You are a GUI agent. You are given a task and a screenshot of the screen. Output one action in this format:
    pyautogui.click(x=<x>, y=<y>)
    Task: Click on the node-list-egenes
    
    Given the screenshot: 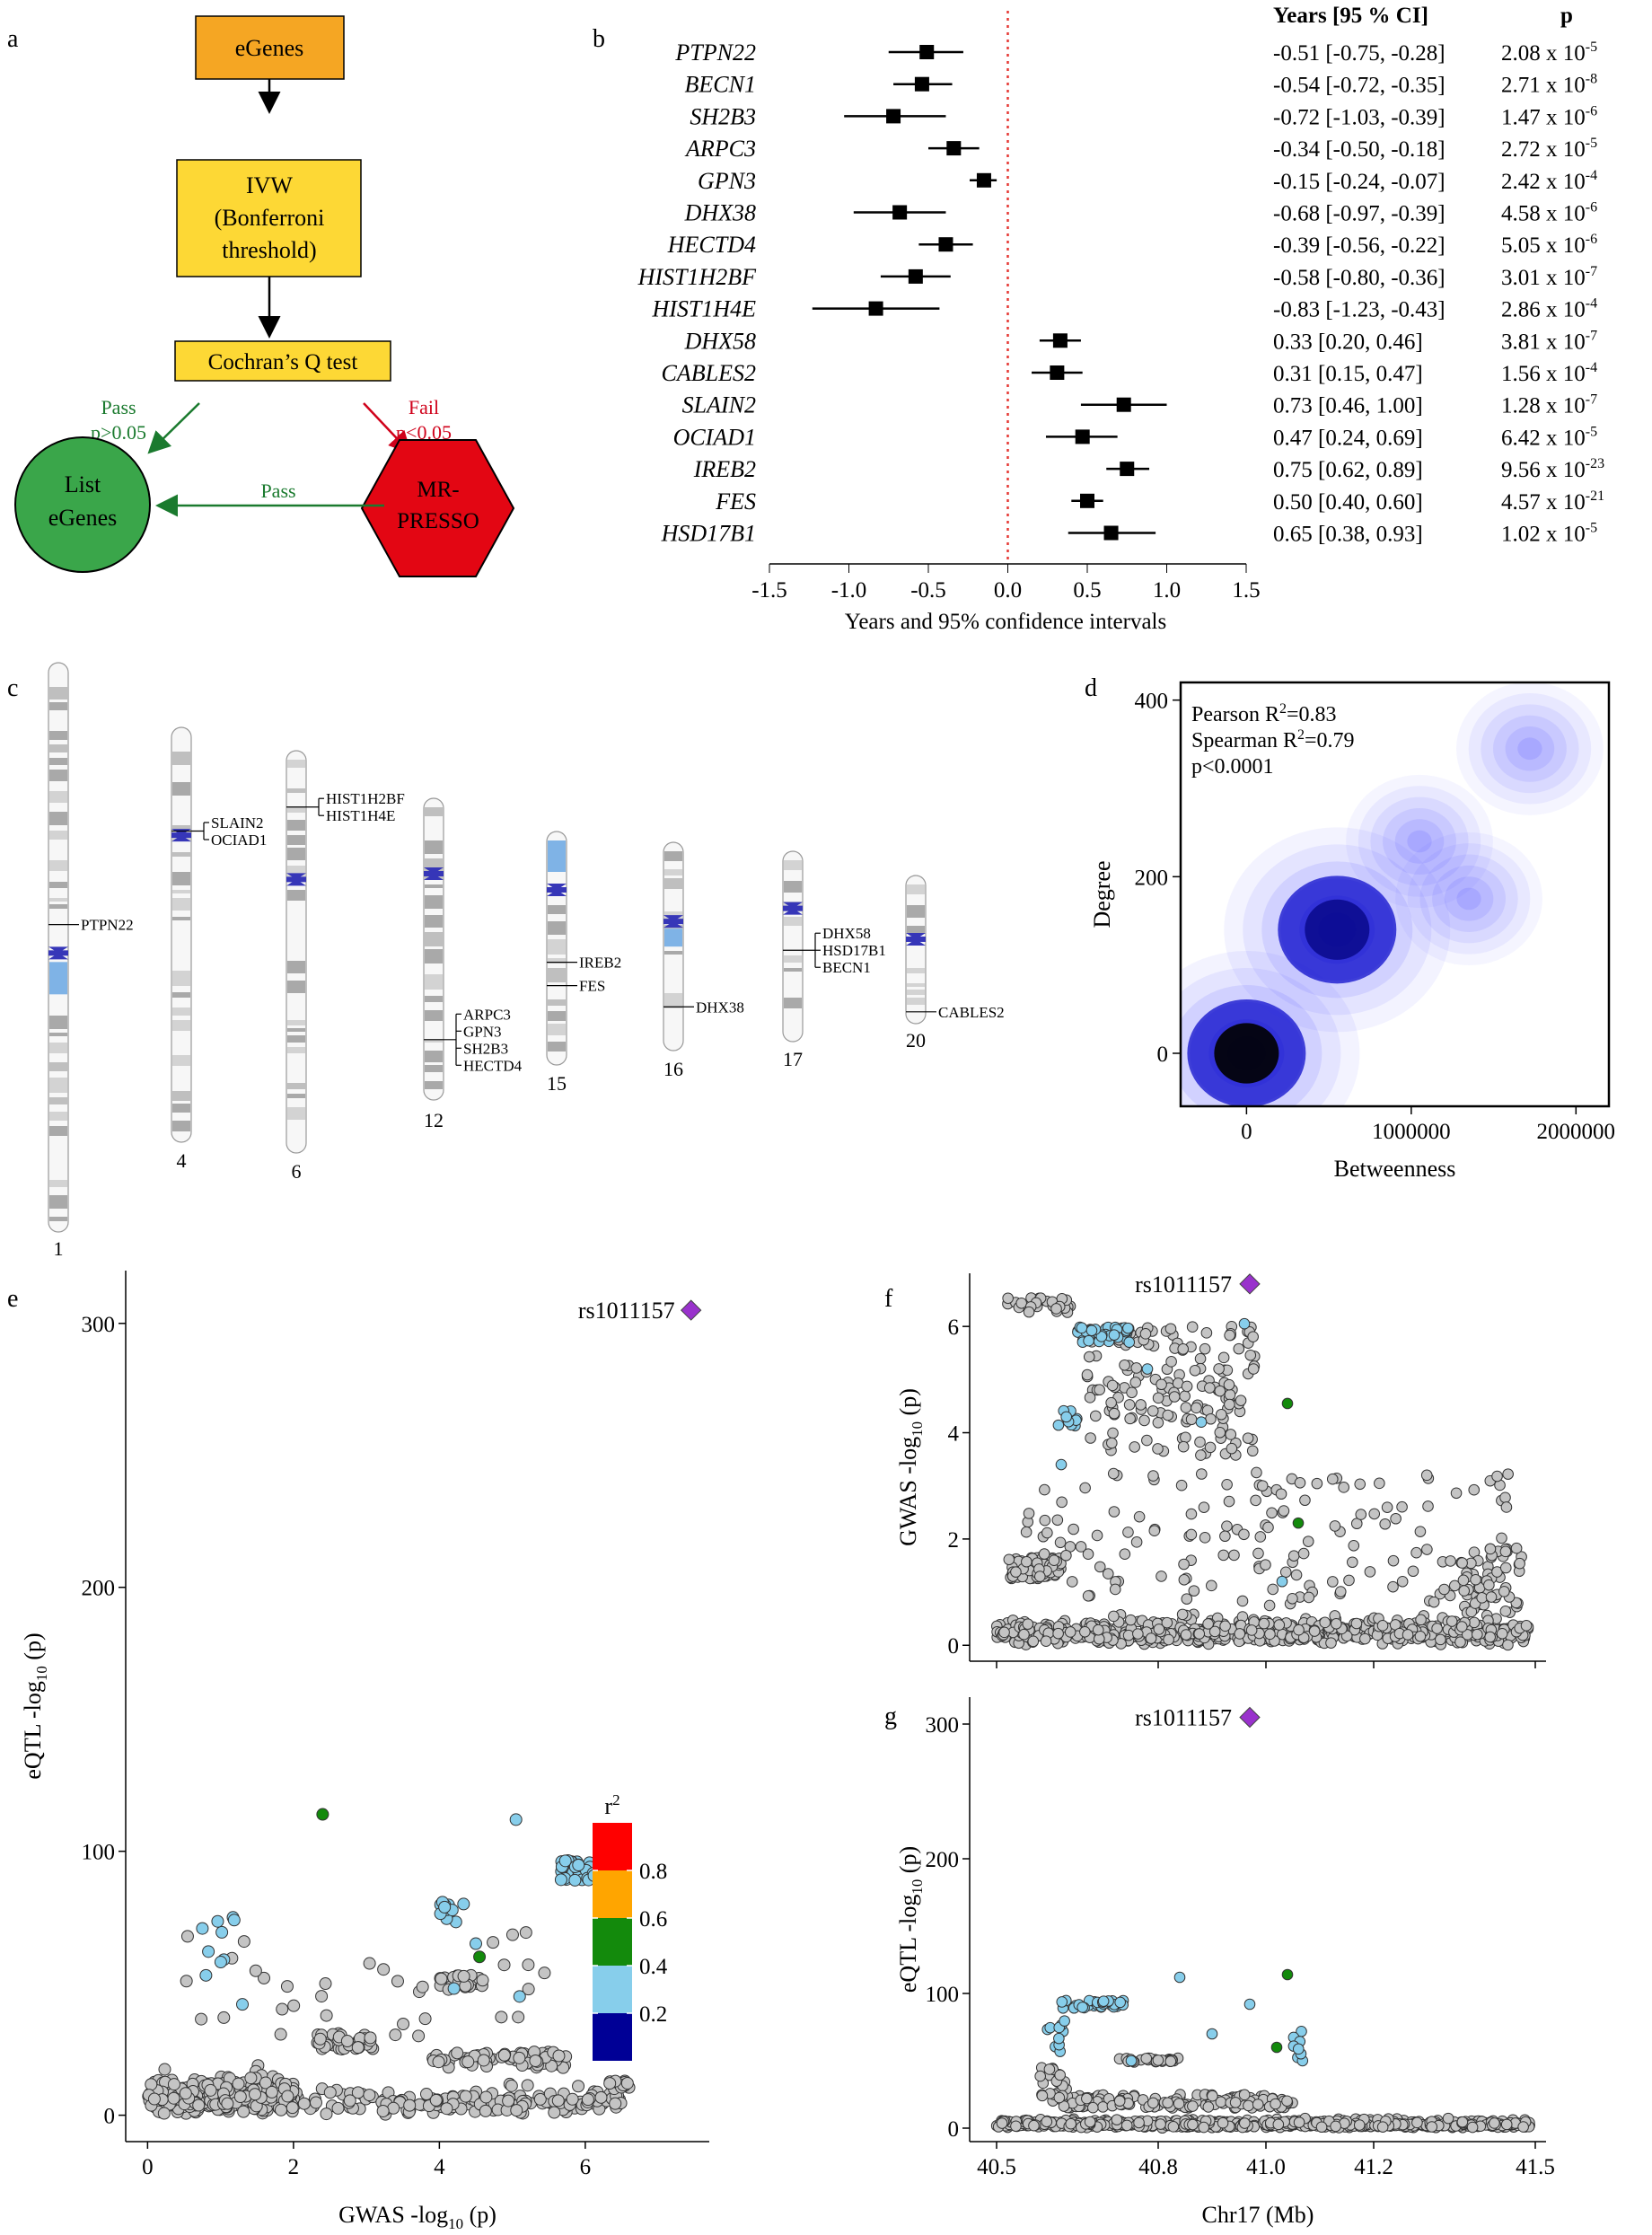 What is the action you would take?
    pyautogui.click(x=83, y=504)
    